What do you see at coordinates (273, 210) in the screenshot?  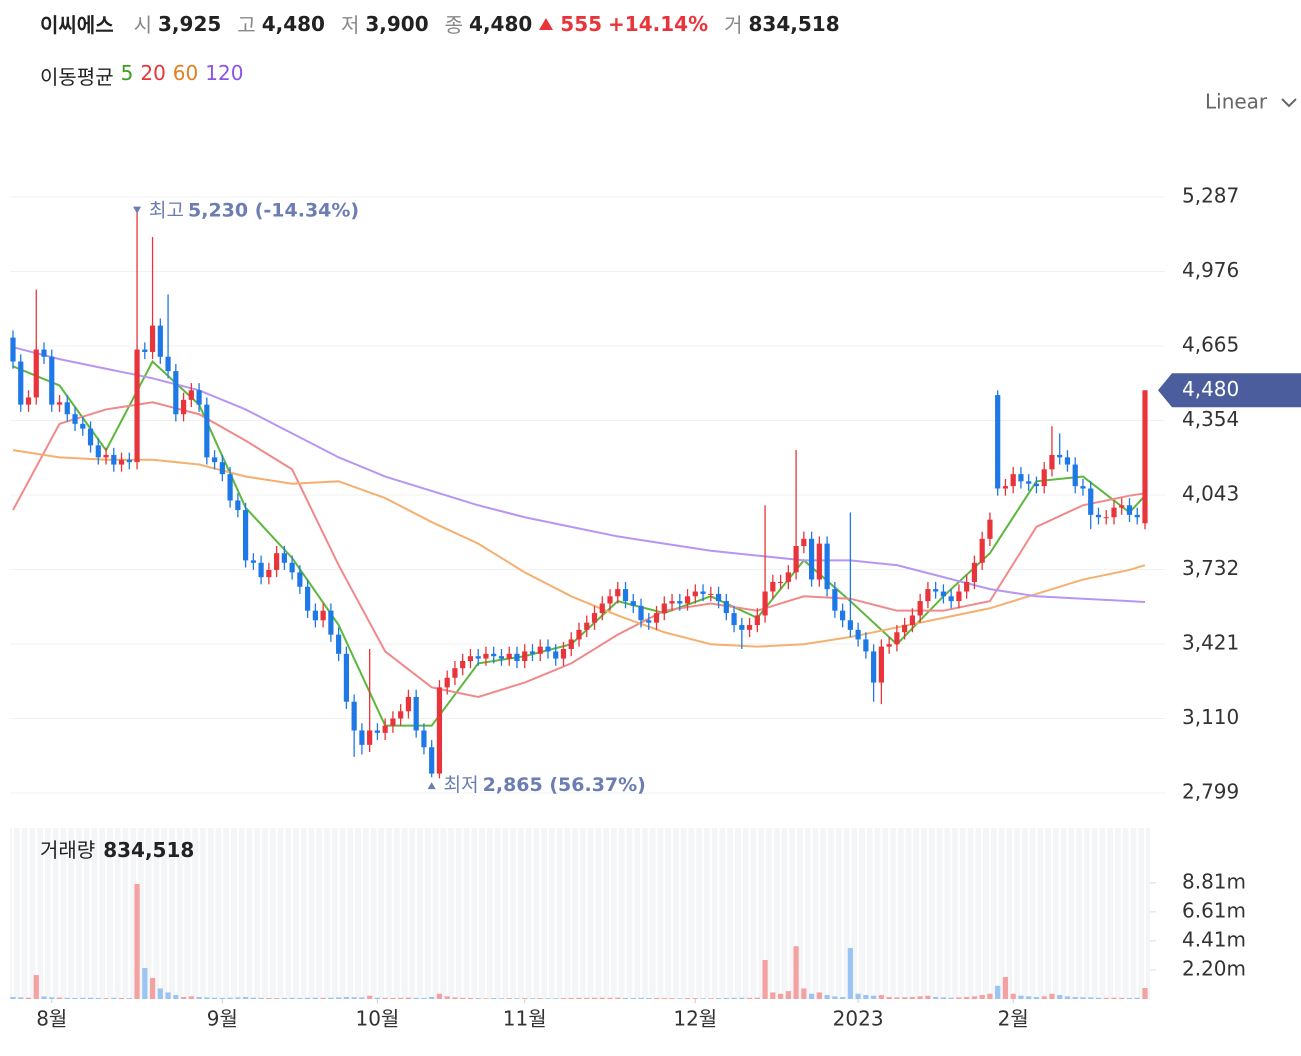 I see `annotation-value: 5,230 (-14.34%)` at bounding box center [273, 210].